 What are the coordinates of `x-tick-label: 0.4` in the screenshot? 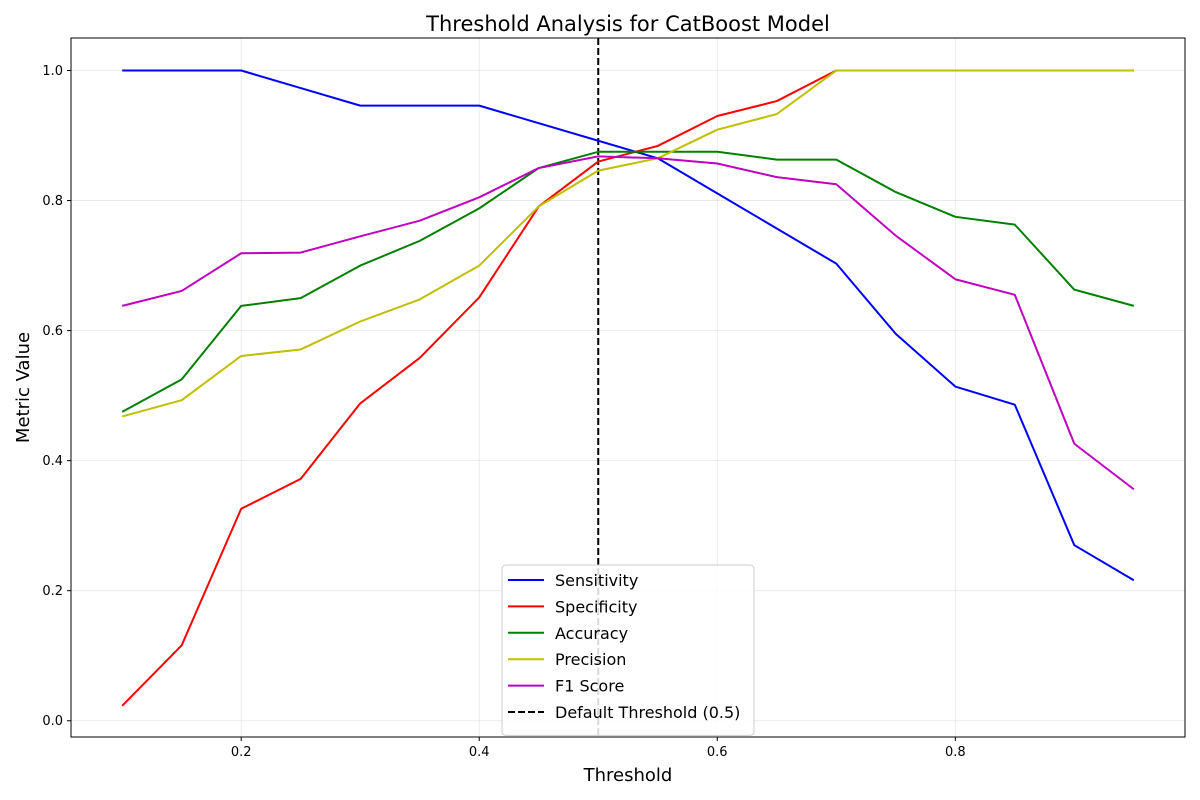 It's located at (479, 752).